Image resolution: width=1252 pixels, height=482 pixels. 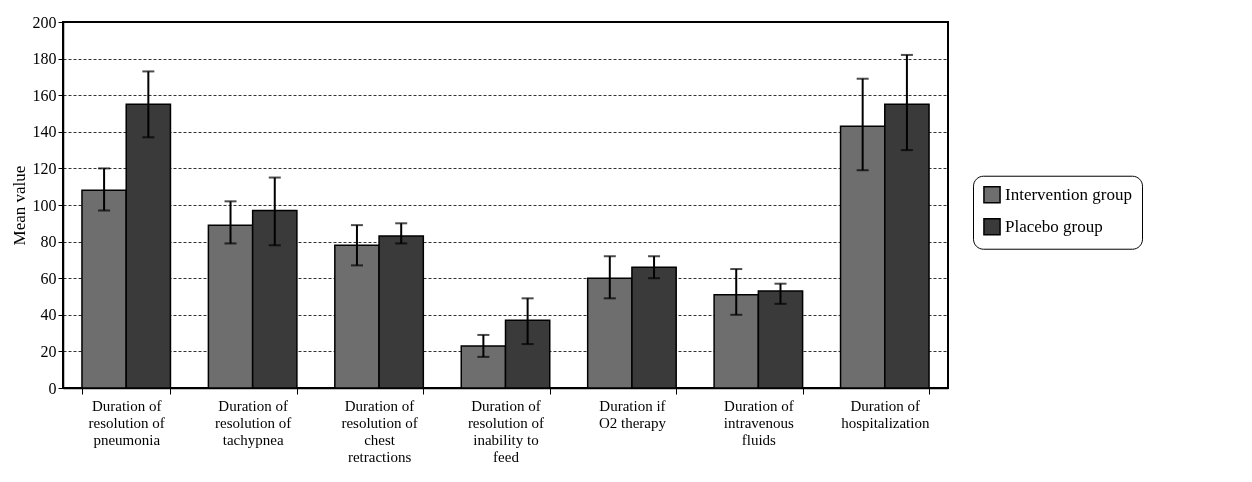 I want to click on y-tick-label: 140, so click(x=44, y=132).